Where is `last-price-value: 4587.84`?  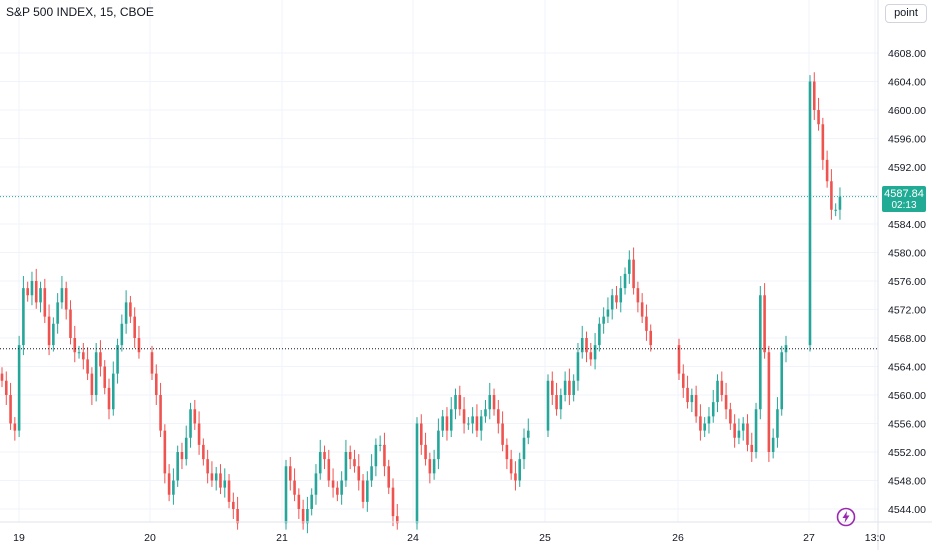 last-price-value: 4587.84 is located at coordinates (904, 194).